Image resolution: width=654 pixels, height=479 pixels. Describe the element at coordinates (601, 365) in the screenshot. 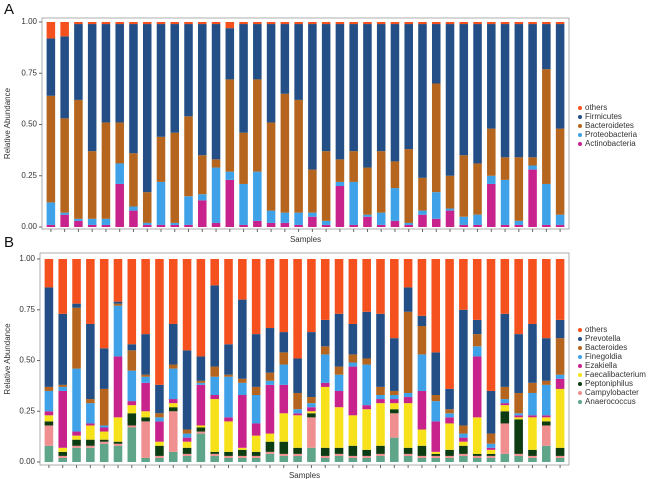

I see `legend-label: Ezakiella` at that location.